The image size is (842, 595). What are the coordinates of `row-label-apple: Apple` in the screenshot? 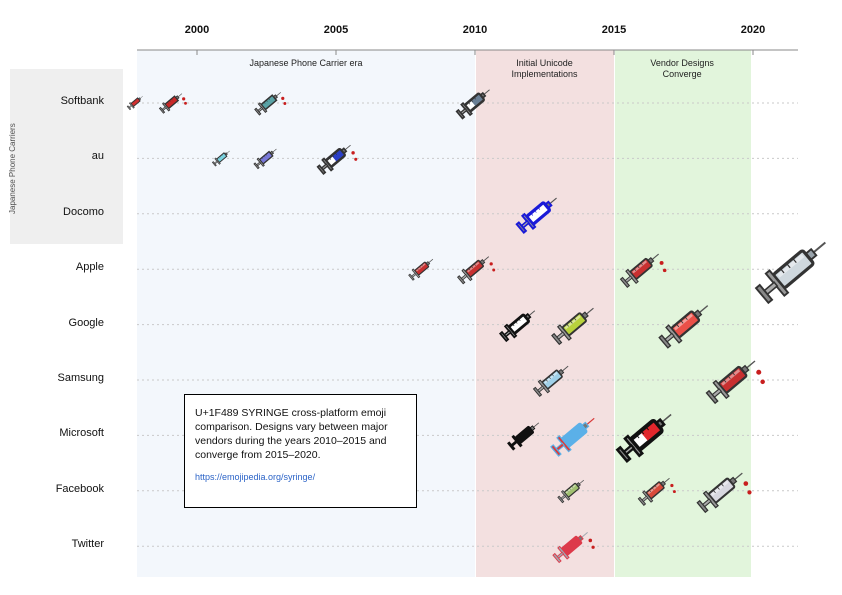 It's located at (89, 267).